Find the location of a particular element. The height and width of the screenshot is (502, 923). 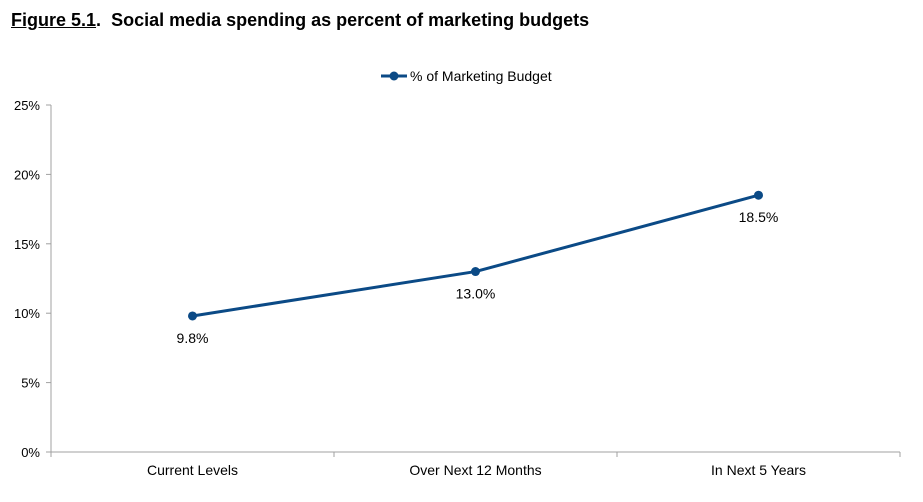

x-tick-label: Over Next 12 Months is located at coordinates (475, 470).